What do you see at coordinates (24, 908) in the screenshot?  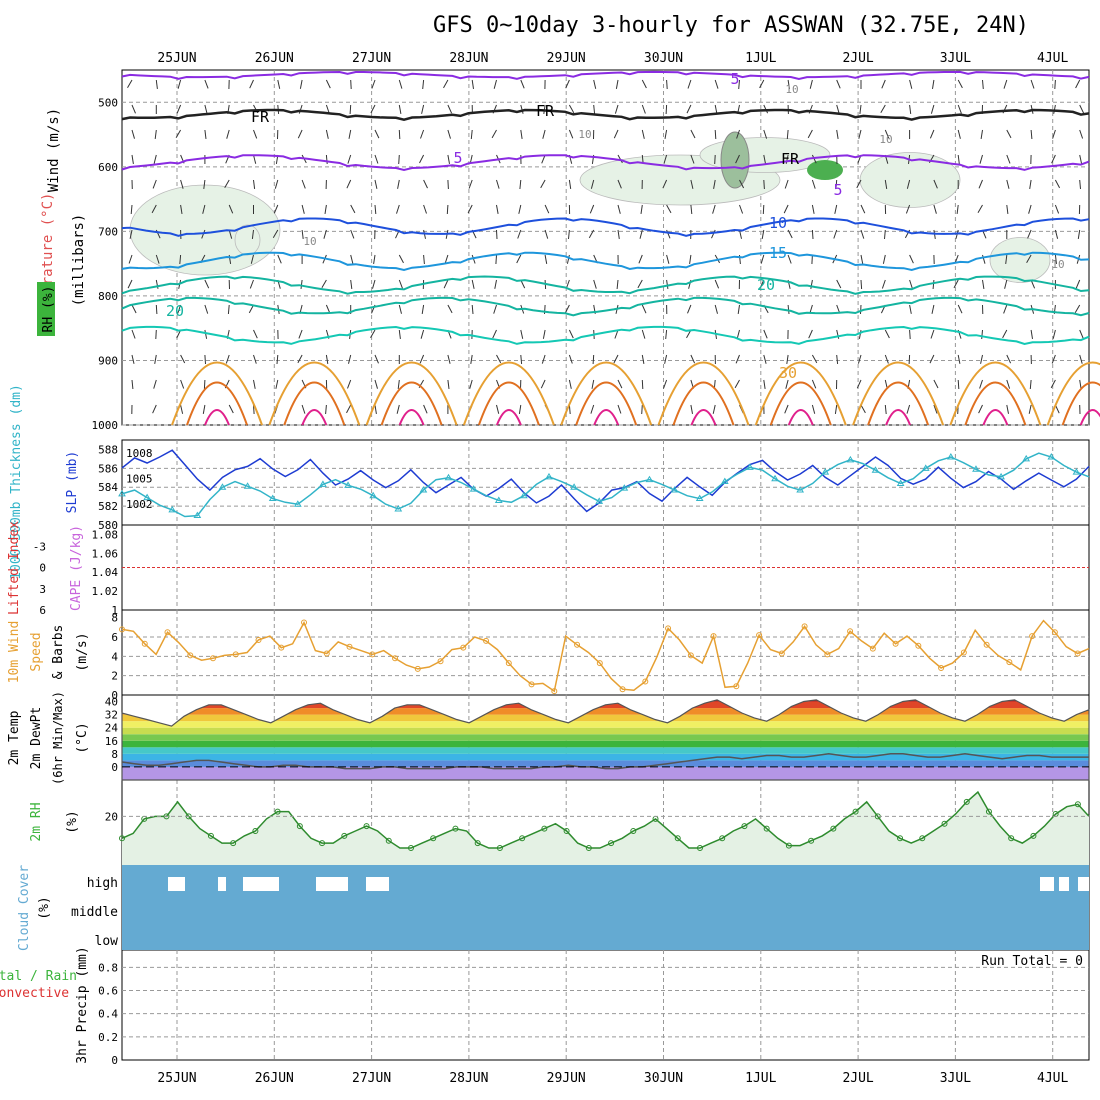 I see `y-axis-label-cloud-cover: Cloud Cover` at bounding box center [24, 908].